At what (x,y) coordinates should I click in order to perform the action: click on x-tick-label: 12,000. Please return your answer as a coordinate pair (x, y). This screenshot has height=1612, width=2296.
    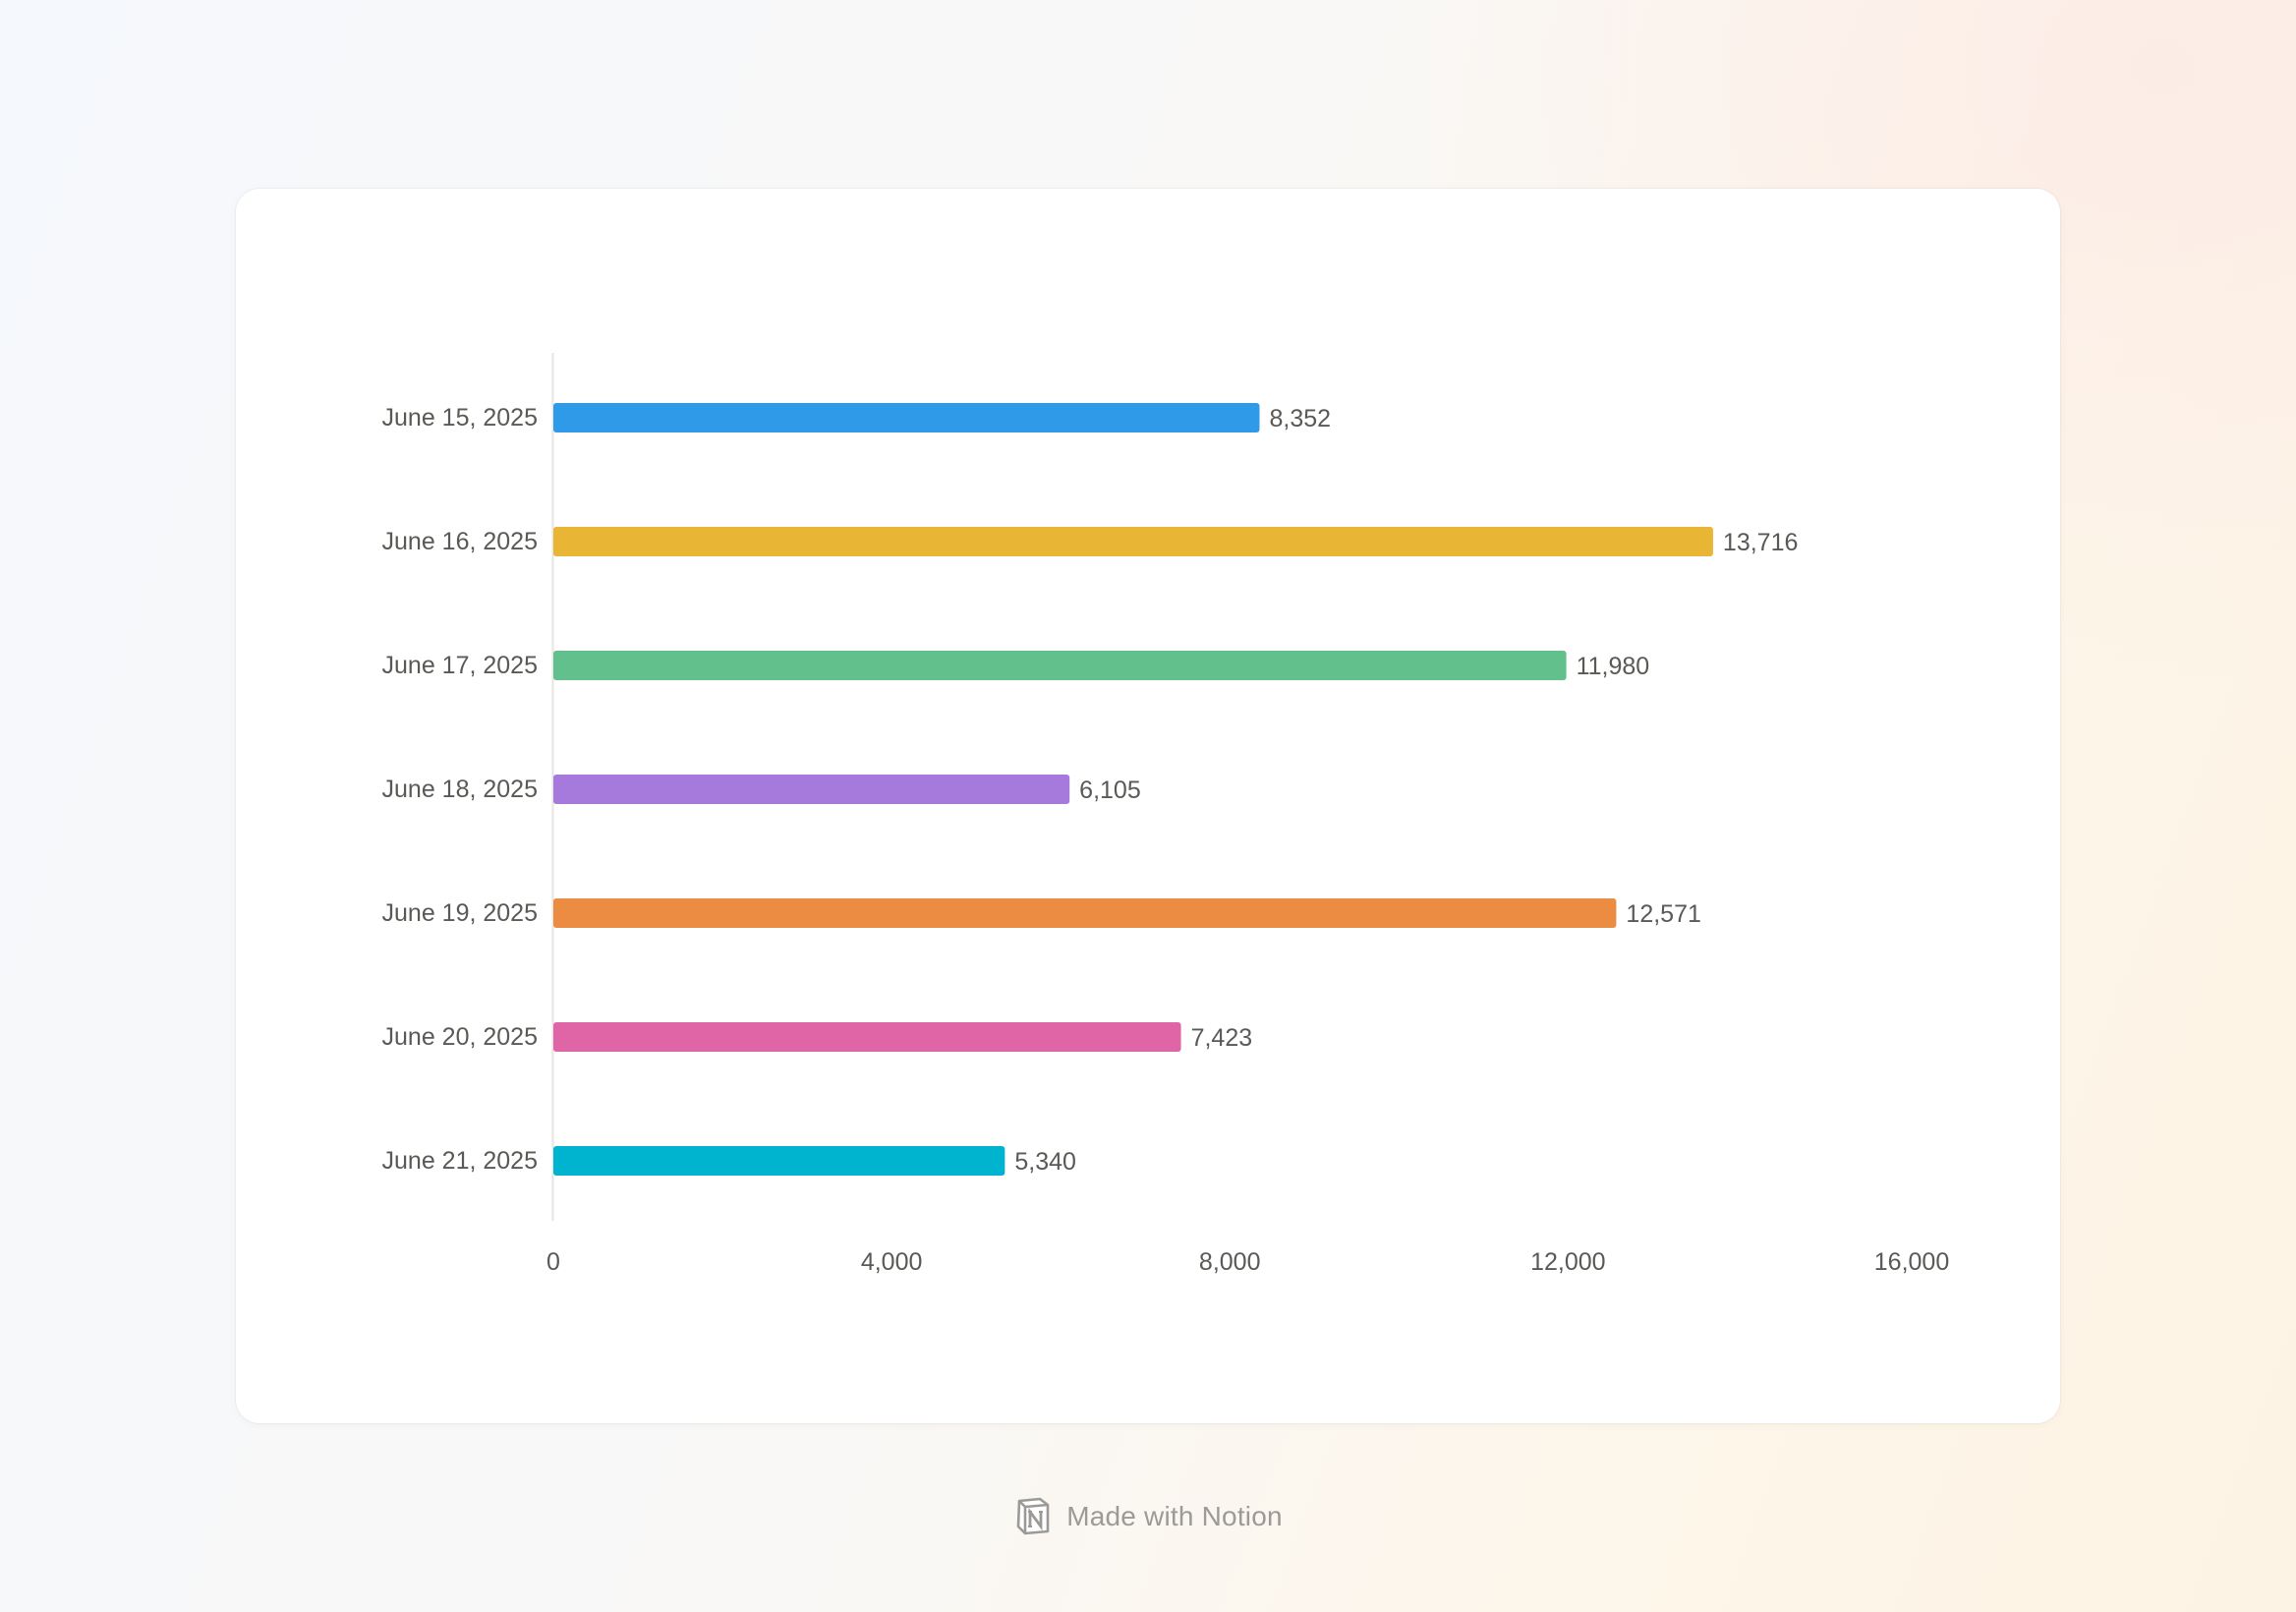
    Looking at the image, I should click on (1568, 1262).